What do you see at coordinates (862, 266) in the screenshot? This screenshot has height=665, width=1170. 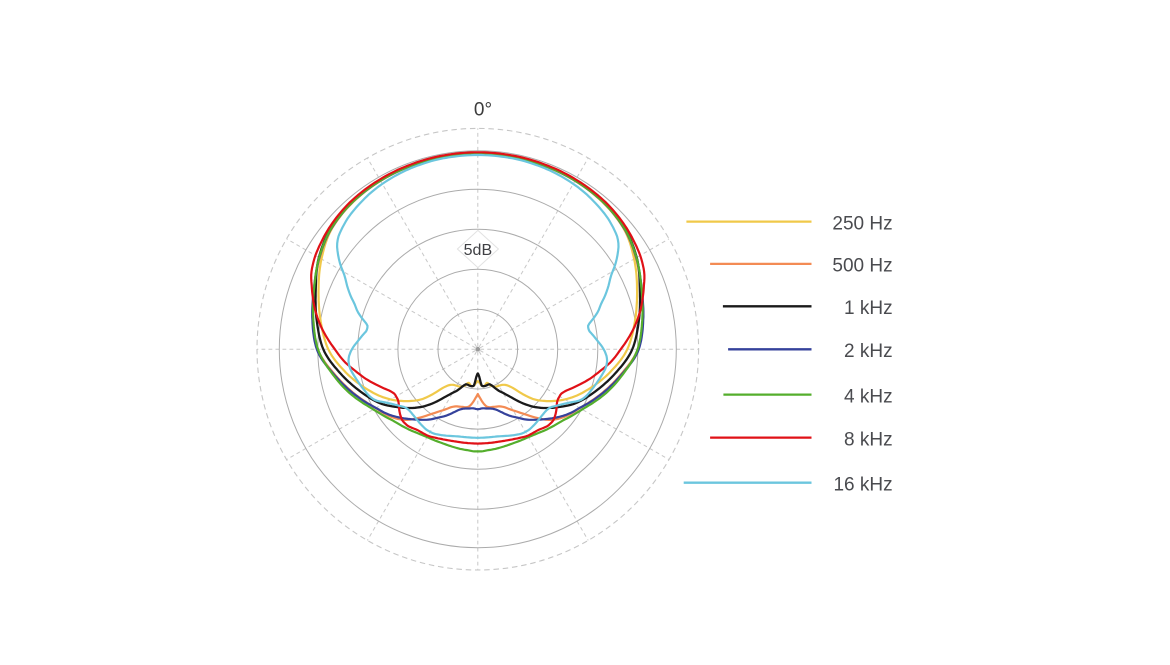 I see `svg-text: 500 Hz` at bounding box center [862, 266].